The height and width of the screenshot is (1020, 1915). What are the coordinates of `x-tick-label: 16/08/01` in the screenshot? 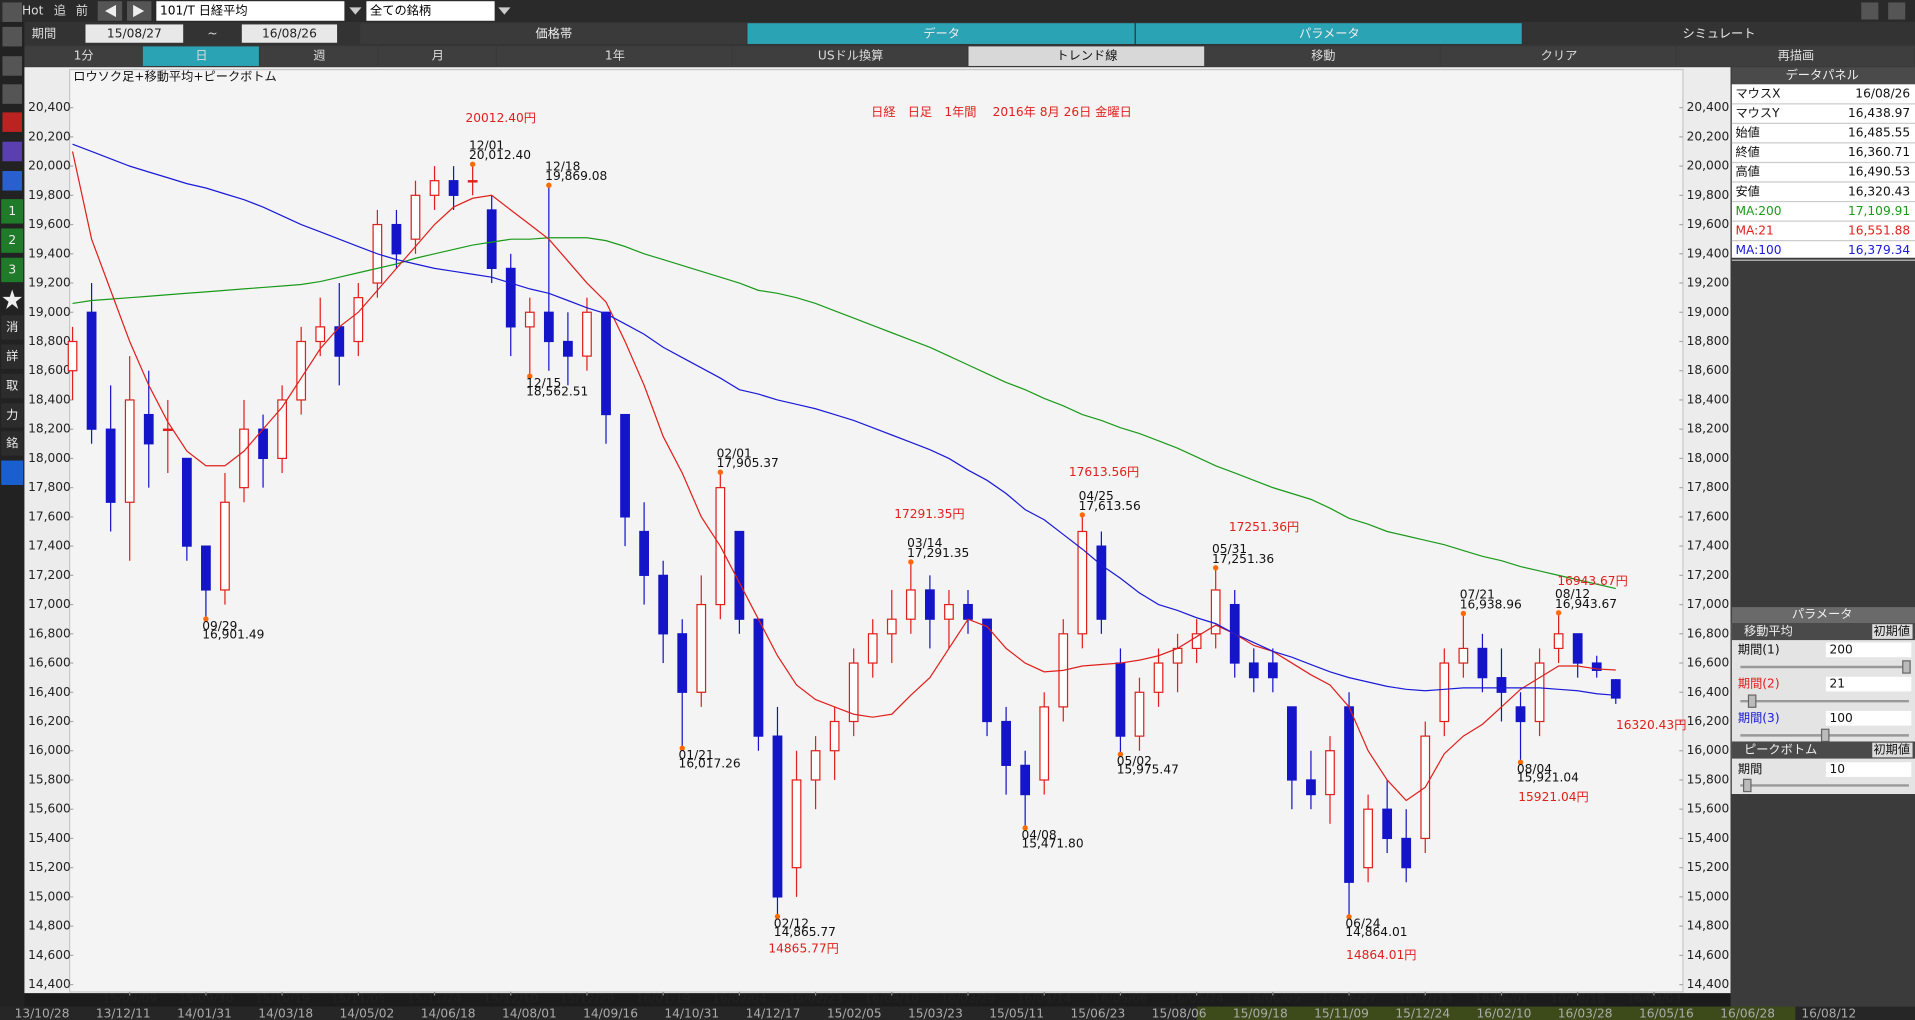 It's located at (1501, 999).